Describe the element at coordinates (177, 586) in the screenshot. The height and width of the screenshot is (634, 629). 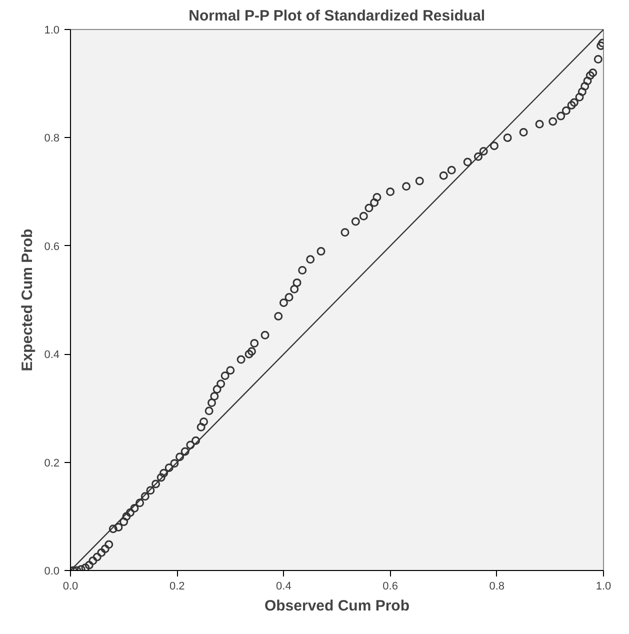
I see `x-tick-label: 0.2` at that location.